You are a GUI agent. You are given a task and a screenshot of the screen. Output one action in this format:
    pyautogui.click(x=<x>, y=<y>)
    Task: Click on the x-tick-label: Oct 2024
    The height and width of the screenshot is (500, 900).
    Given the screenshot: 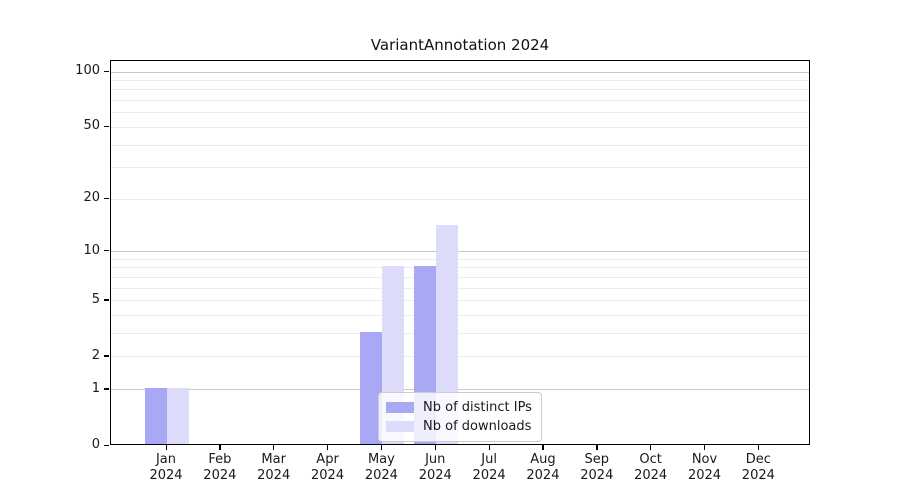 What is the action you would take?
    pyautogui.click(x=651, y=467)
    